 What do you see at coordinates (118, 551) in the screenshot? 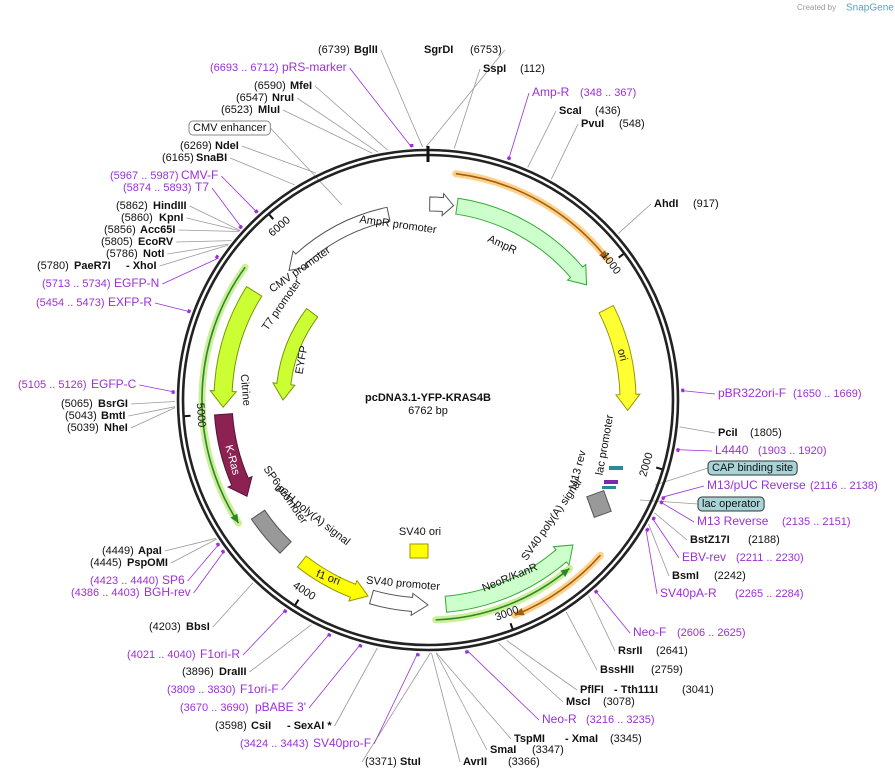
I see `site-position: (4449)` at bounding box center [118, 551].